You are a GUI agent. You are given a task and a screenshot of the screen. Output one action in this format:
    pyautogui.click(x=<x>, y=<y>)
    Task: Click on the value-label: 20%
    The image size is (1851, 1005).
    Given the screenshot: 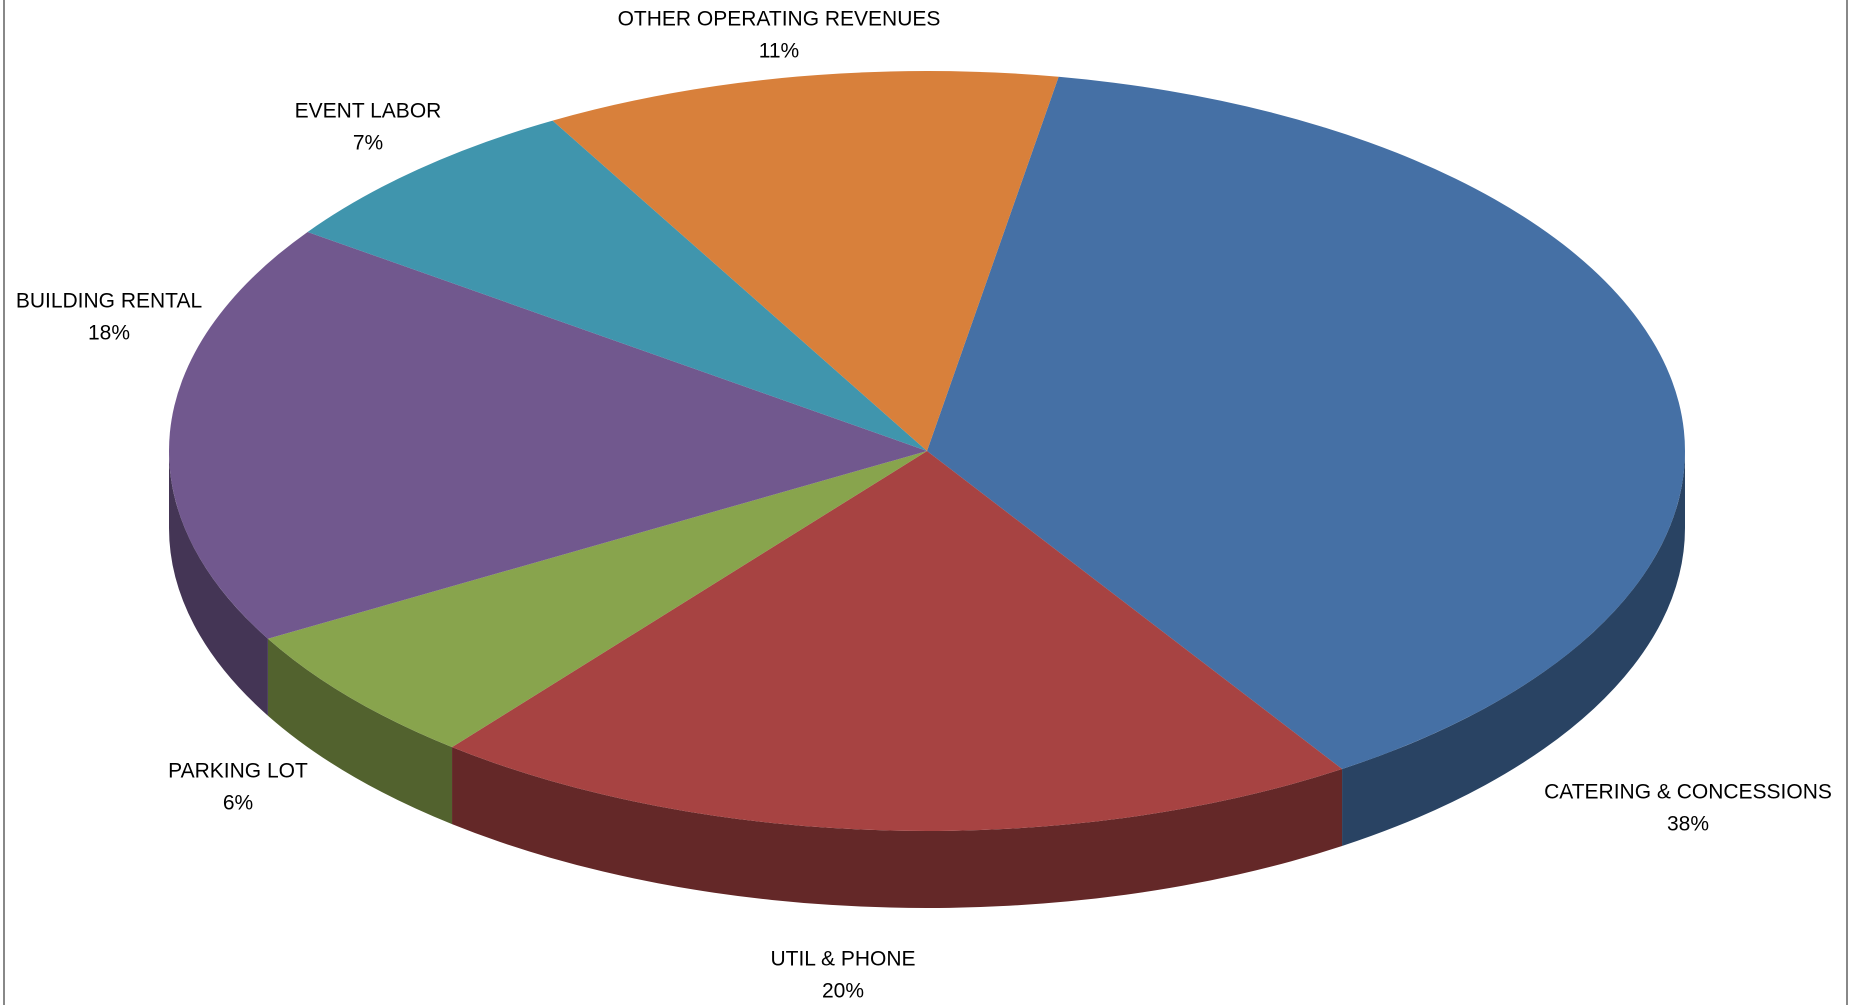 What is the action you would take?
    pyautogui.click(x=843, y=991)
    